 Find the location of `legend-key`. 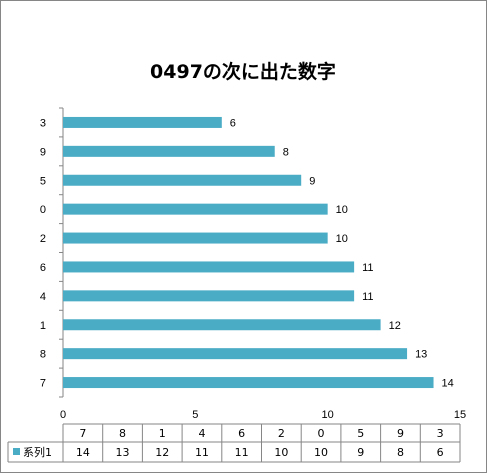

legend-key is located at coordinates (16, 451).